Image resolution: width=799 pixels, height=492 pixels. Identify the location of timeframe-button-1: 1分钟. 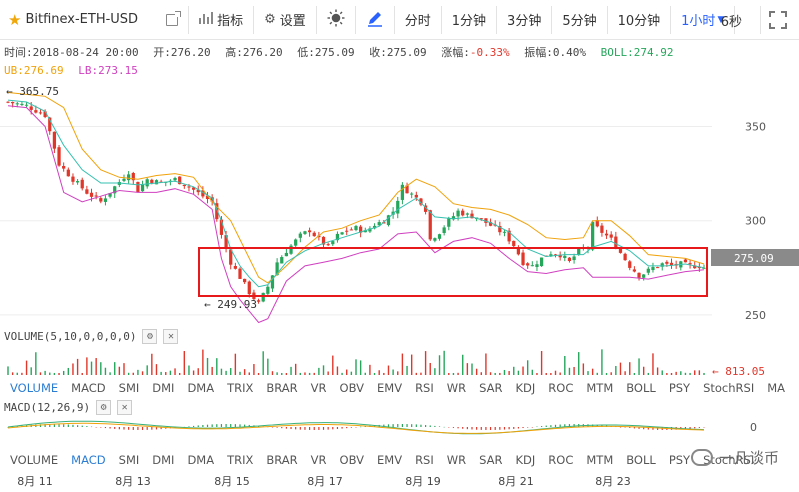
(469, 20).